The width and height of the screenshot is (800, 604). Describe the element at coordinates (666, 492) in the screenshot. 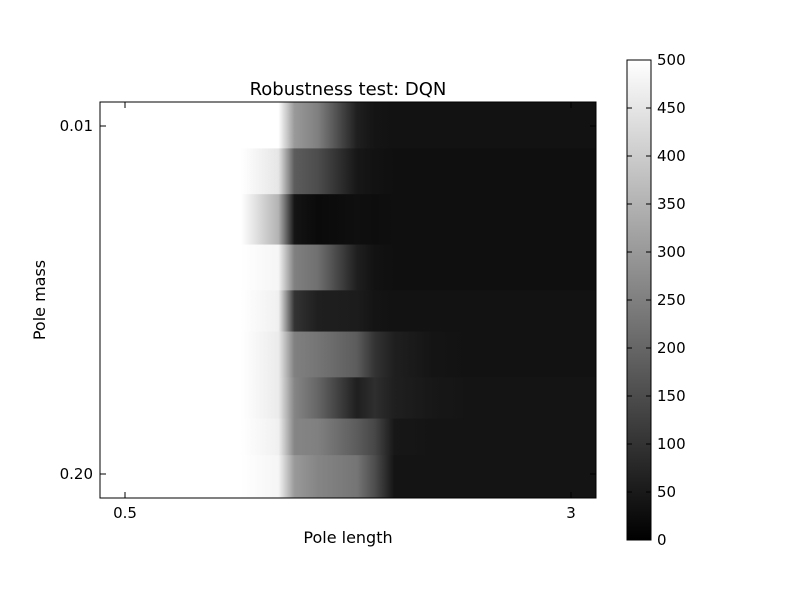

I see `colorbar-tick-label: 50` at that location.